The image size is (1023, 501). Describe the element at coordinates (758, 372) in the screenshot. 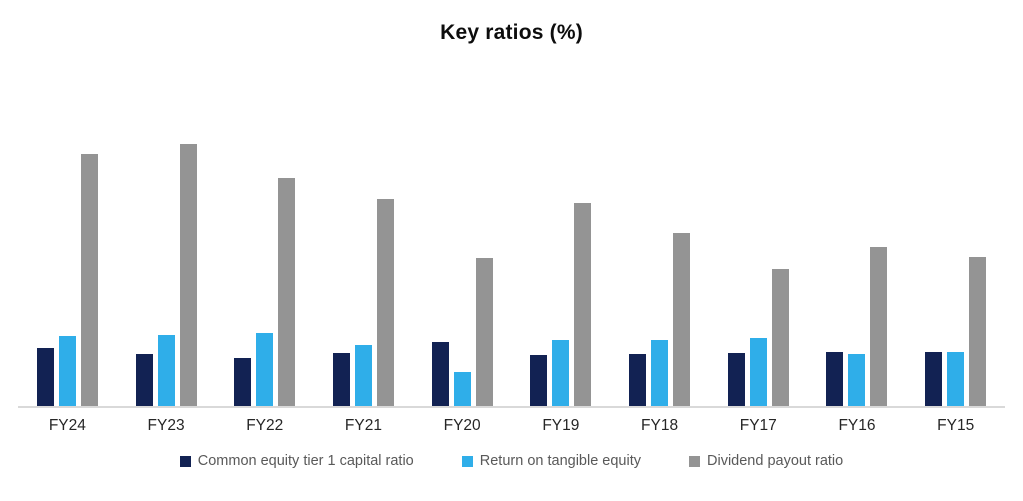

I see `bar-rote-fy17` at that location.